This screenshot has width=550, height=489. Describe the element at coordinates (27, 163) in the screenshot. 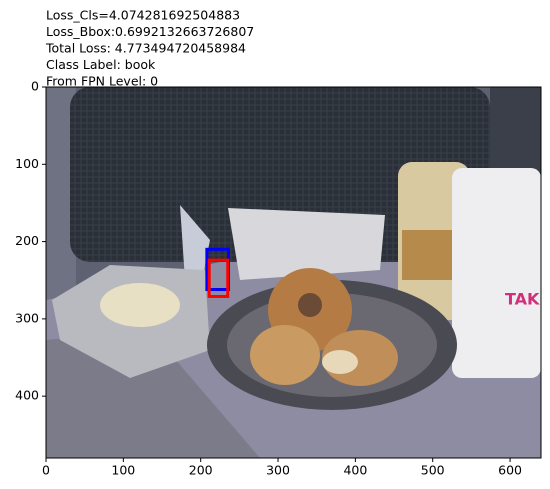

I see `y-tick-label: 100` at that location.